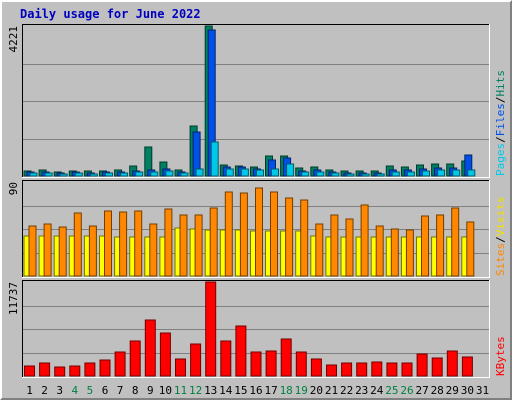 This screenshot has height=400, width=512. What do you see at coordinates (406, 390) in the screenshot?
I see `x-tick-label-day-26: 26` at bounding box center [406, 390].